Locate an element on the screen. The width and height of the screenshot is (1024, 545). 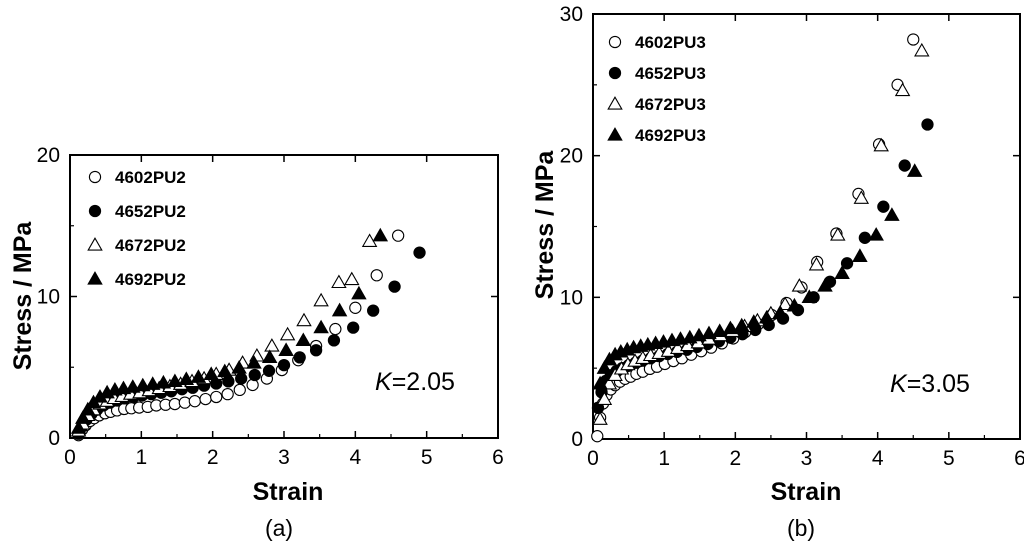
series-4602PU2 is located at coordinates (238, 335).